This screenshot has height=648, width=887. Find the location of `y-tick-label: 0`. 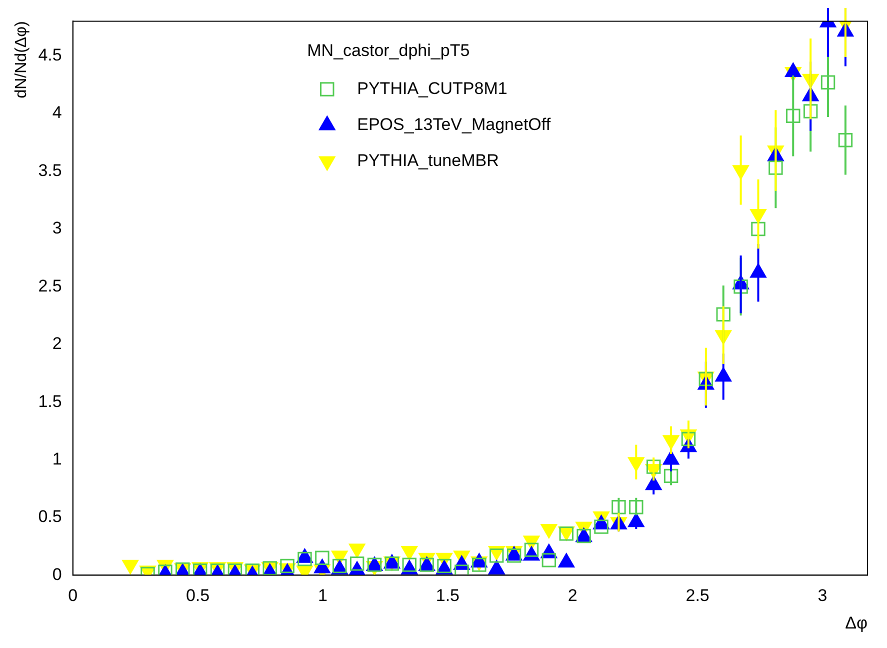

y-tick-label: 0 is located at coordinates (57, 574).